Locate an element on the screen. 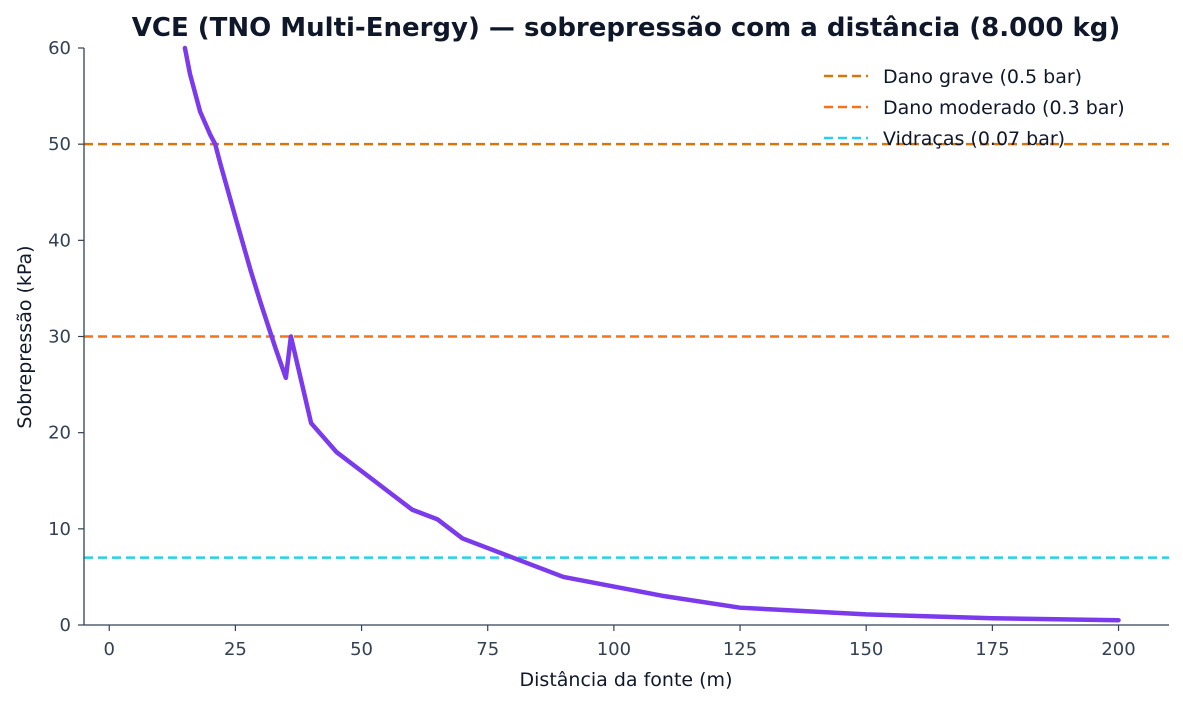 The width and height of the screenshot is (1183, 706). x-tick-label-0: 0 is located at coordinates (109, 649).